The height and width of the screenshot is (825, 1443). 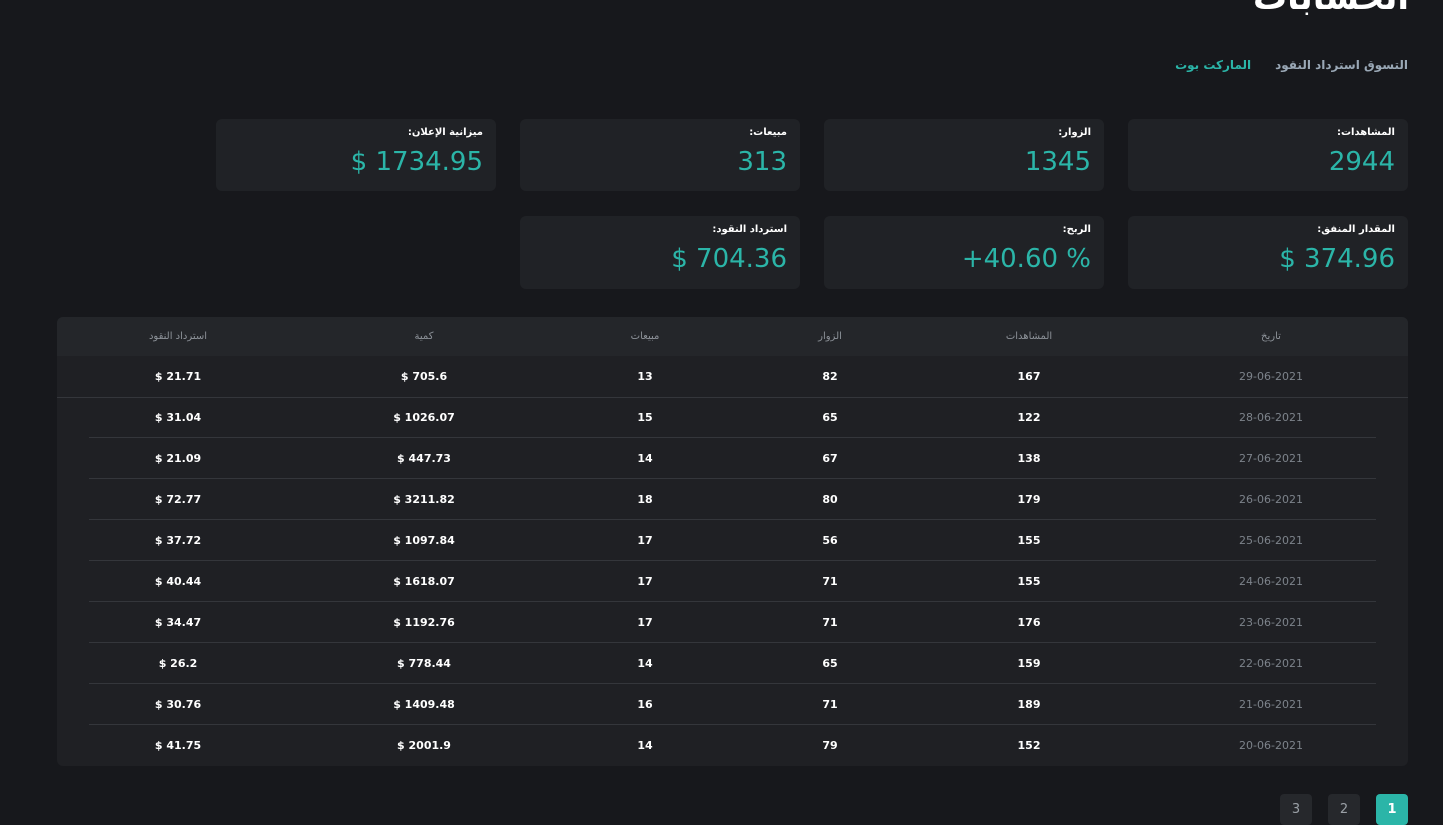 I want to click on stat-label: الزوار:, so click(x=1074, y=132).